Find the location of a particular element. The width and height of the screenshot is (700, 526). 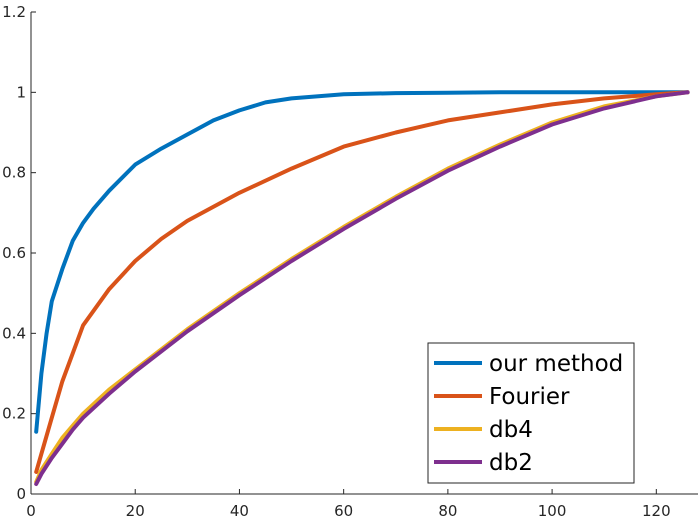

legend-label: db4 is located at coordinates (511, 430).